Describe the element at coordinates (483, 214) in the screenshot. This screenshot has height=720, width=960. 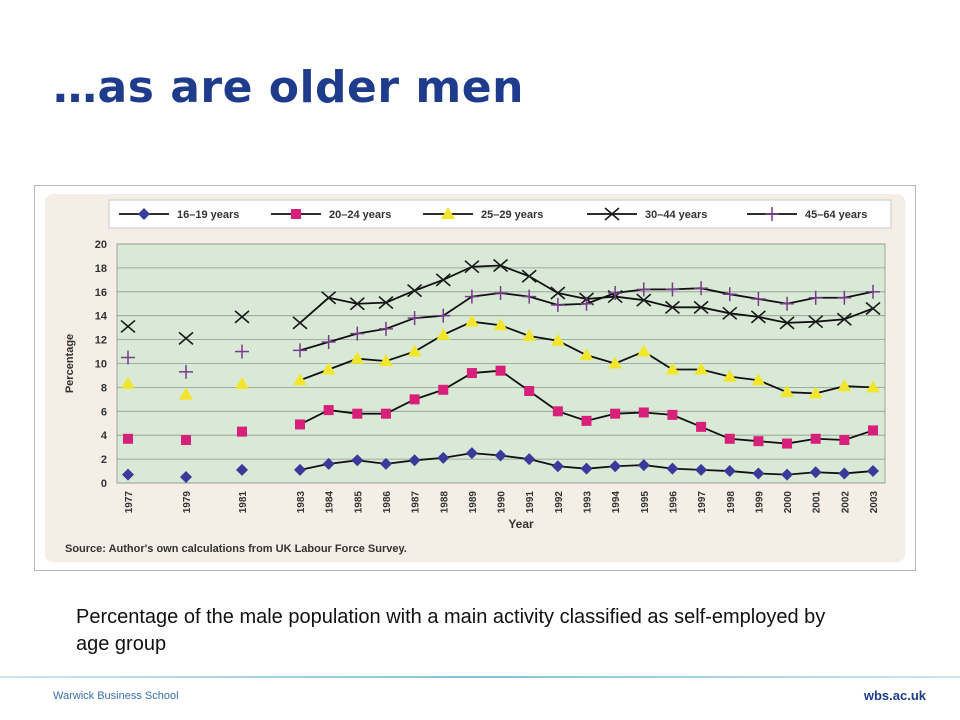
I see `legend-item: 25–29 years` at that location.